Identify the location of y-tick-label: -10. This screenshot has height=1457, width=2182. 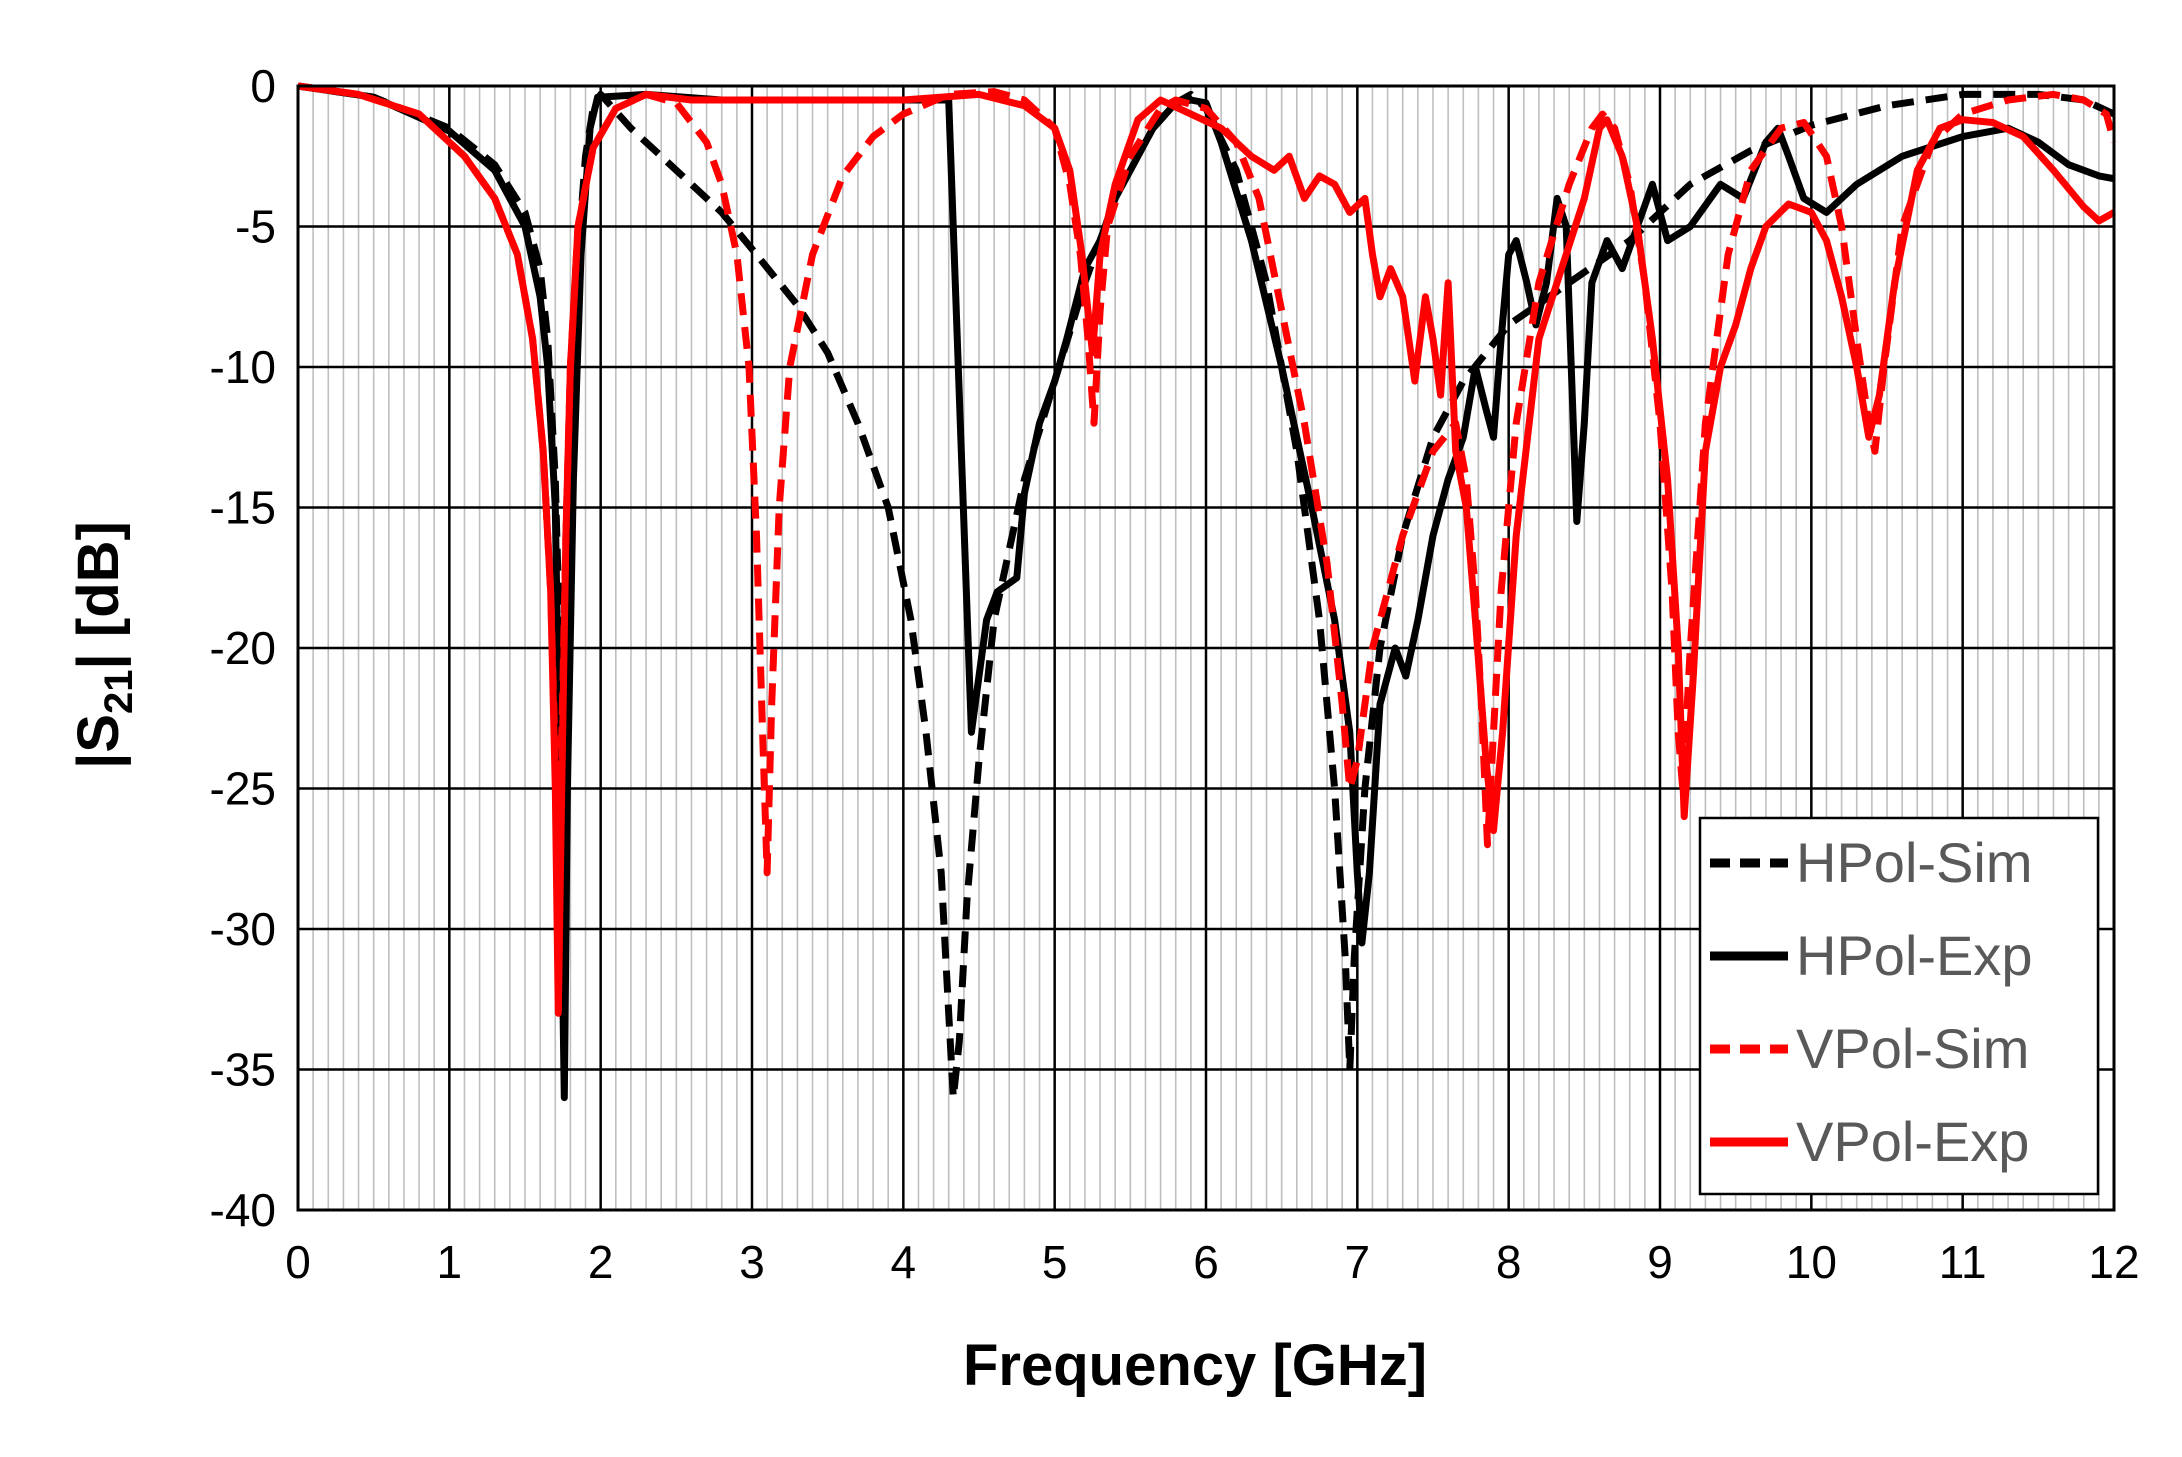
(243, 367).